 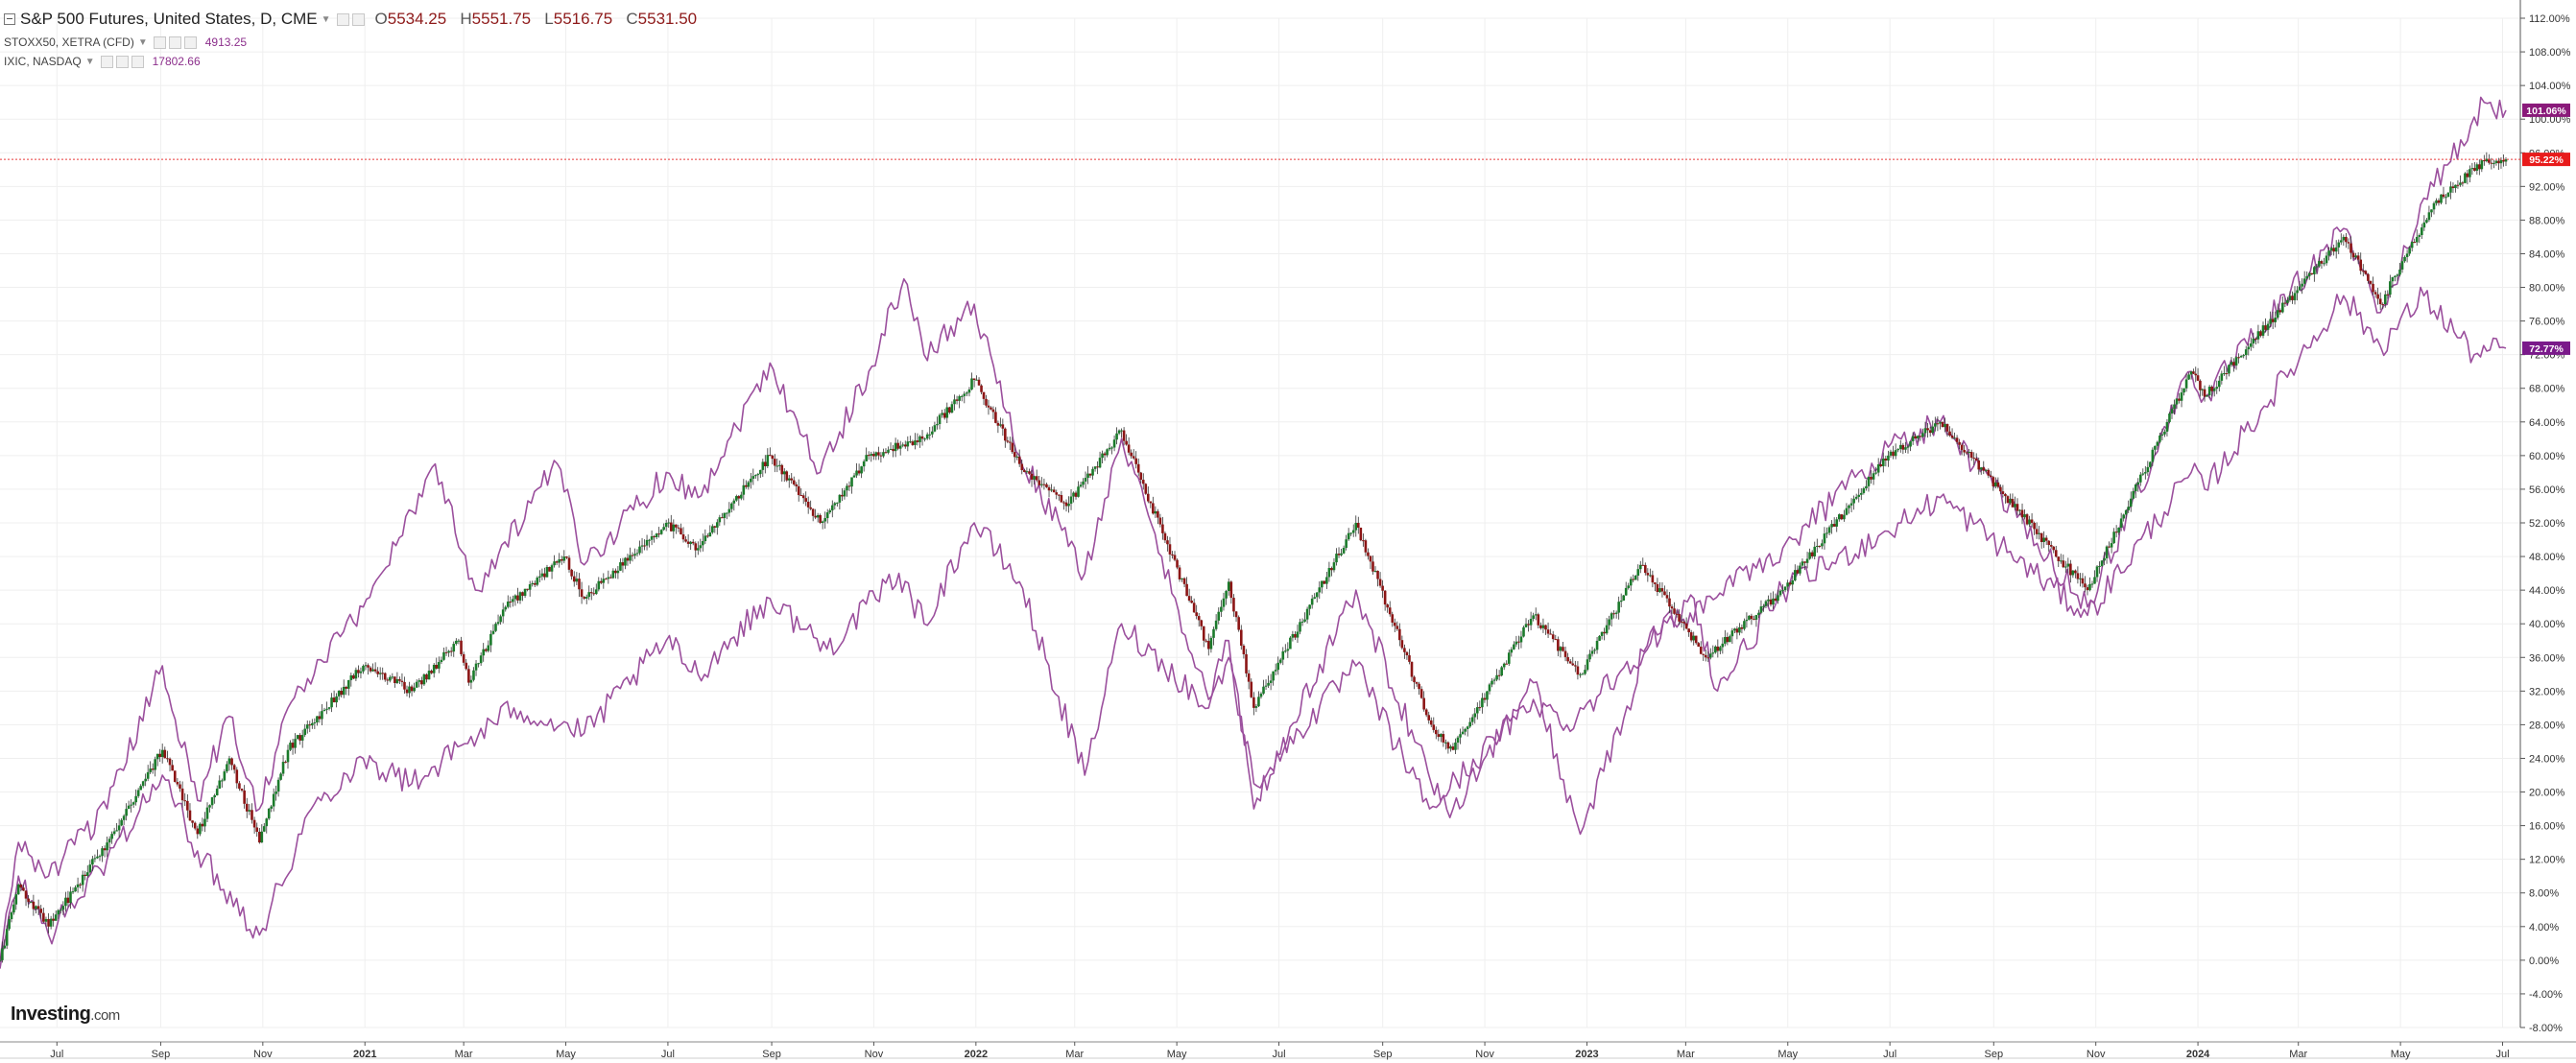 What do you see at coordinates (2502, 1054) in the screenshot?
I see `x-tick-label: Jul` at bounding box center [2502, 1054].